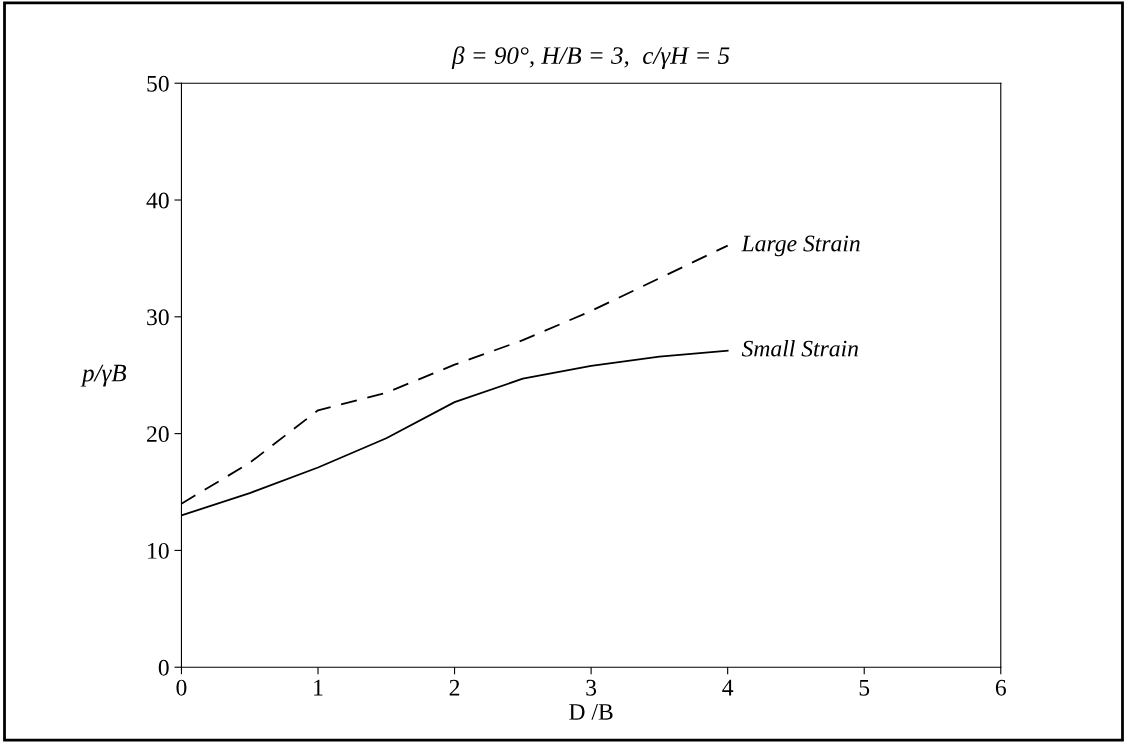 The height and width of the screenshot is (743, 1127). Describe the element at coordinates (158, 317) in the screenshot. I see `y-tick-label: 30` at that location.